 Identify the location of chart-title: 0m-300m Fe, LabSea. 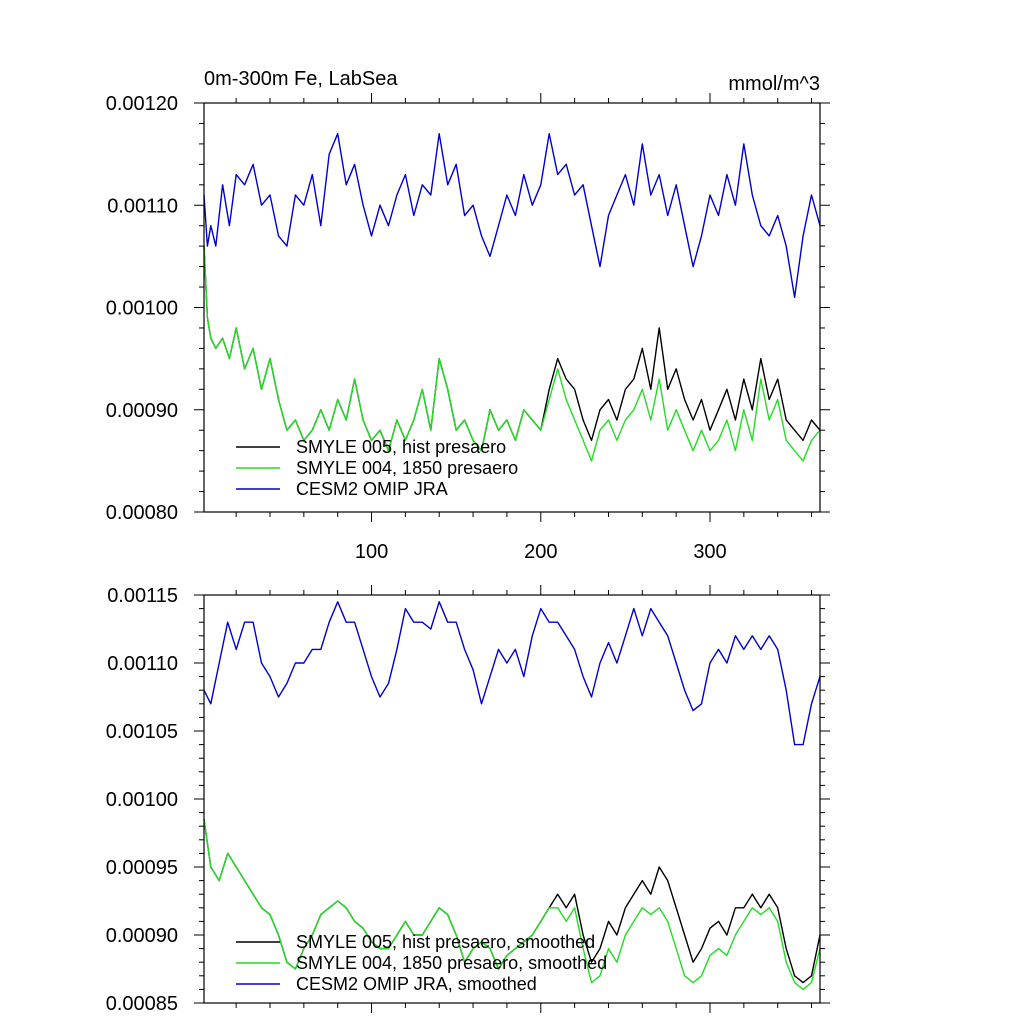
(301, 79).